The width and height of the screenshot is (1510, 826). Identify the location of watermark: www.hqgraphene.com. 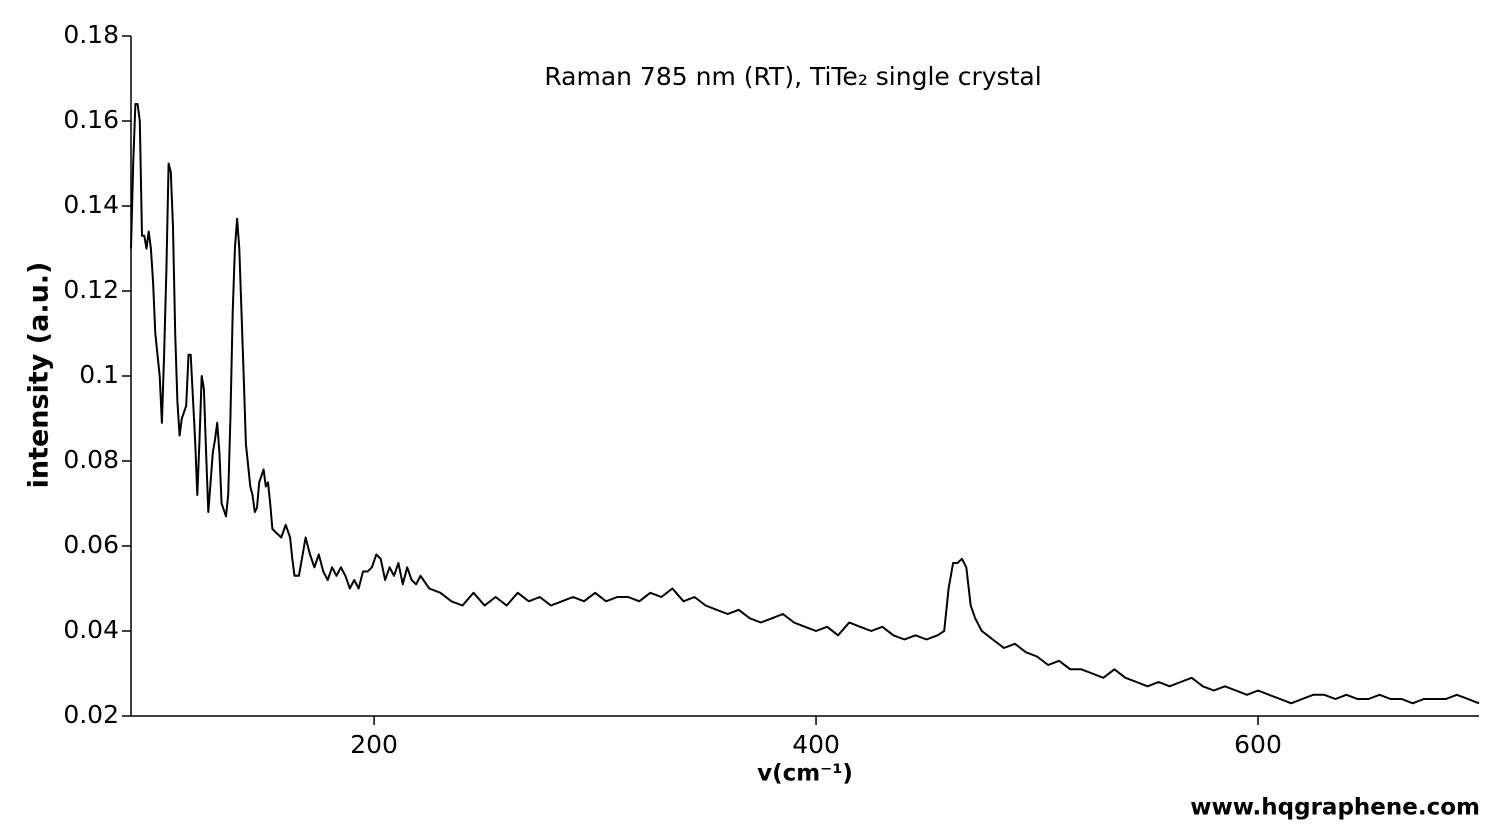
(1335, 808).